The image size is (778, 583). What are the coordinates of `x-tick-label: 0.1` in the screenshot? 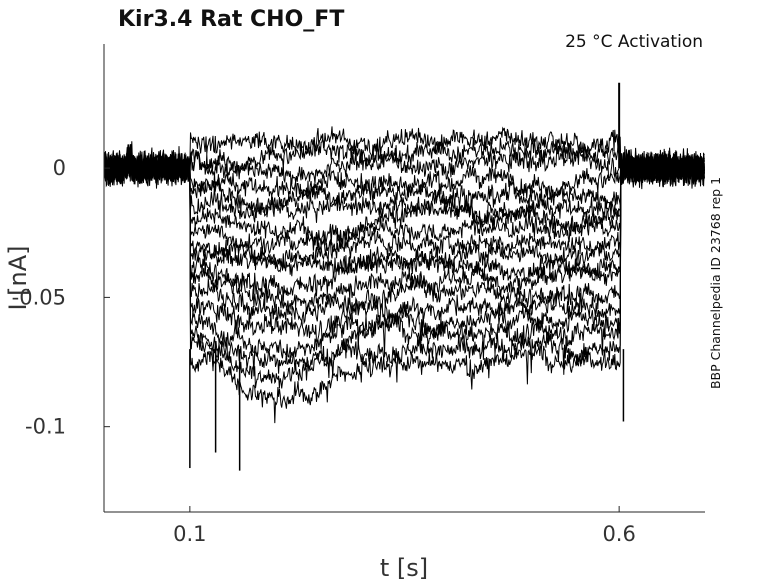 It's located at (189, 534).